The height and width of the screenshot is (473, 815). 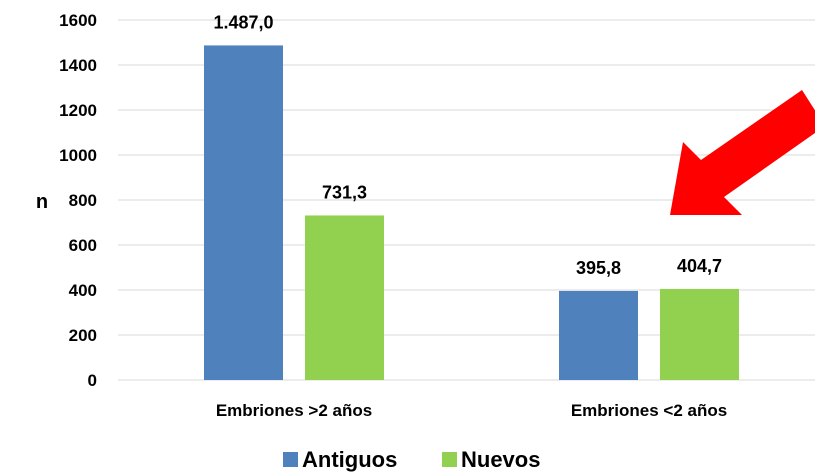 I want to click on category-labels: Embriones >2 años Embriones <2 años, so click(x=471, y=410).